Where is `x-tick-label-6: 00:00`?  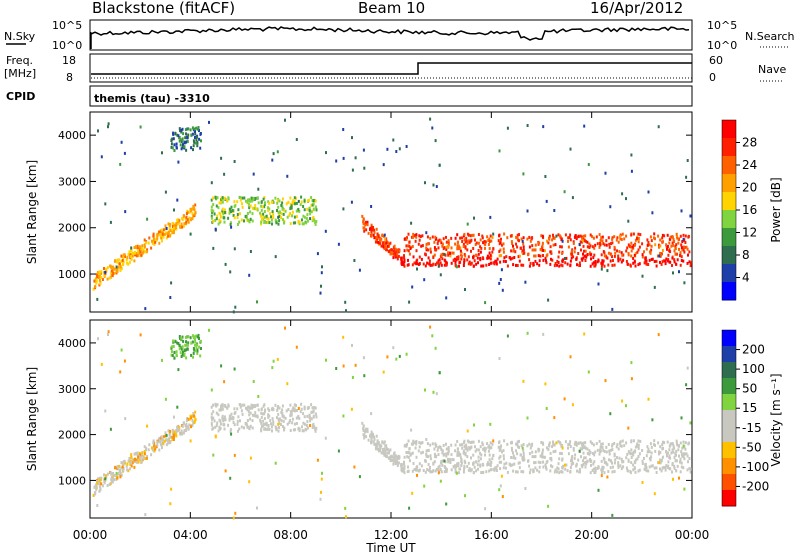 x-tick-label-6: 00:00 is located at coordinates (692, 535).